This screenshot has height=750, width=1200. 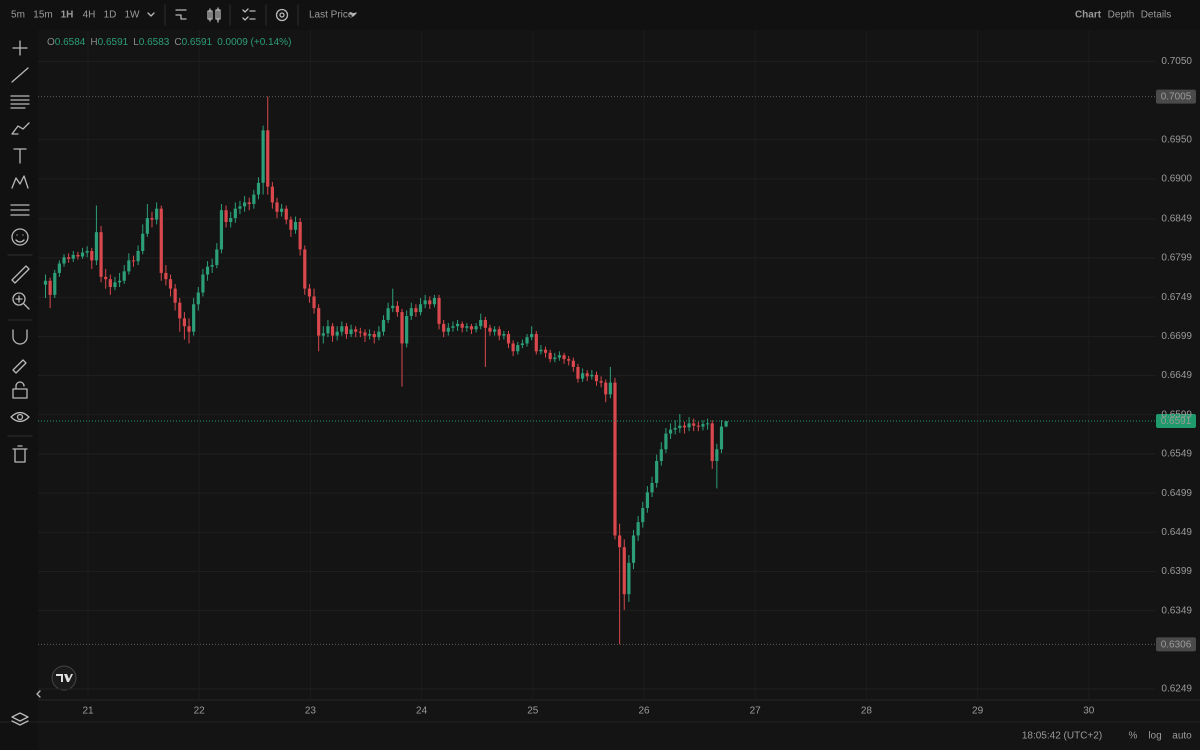 What do you see at coordinates (1176, 493) in the screenshot?
I see `y-tick-label: 0.6499` at bounding box center [1176, 493].